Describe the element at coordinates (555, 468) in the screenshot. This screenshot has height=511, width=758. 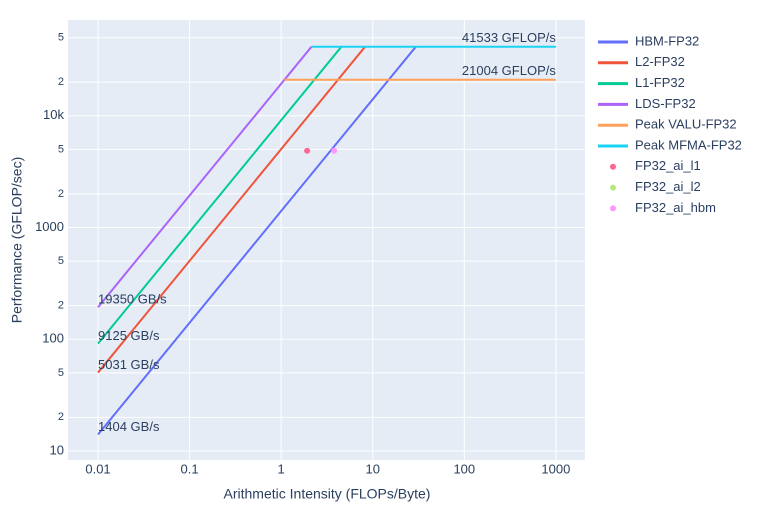
I see `x-tick-label: 1000` at that location.